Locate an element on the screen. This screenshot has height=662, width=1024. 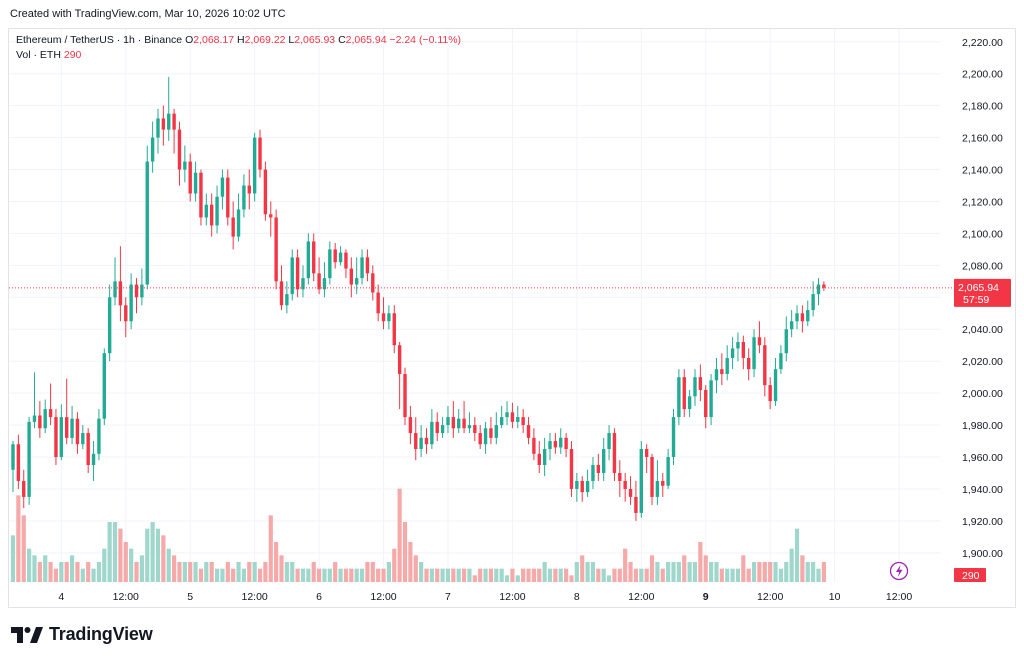
price-tick-label: 2,020.00 is located at coordinates (982, 362).